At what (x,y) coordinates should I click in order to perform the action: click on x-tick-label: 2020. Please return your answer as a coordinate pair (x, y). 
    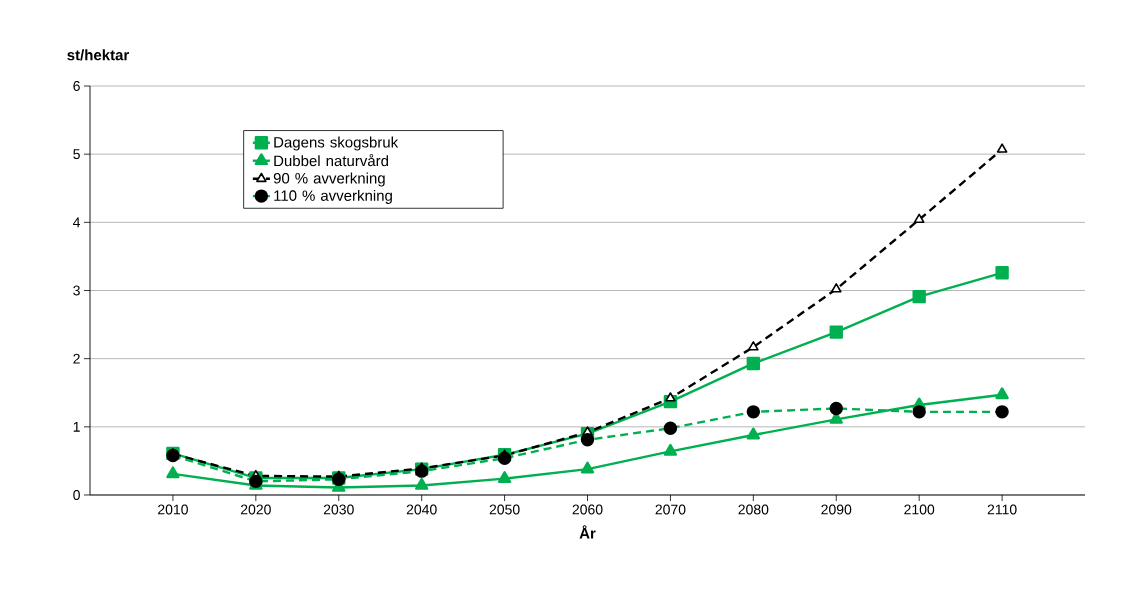
    Looking at the image, I should click on (255, 509).